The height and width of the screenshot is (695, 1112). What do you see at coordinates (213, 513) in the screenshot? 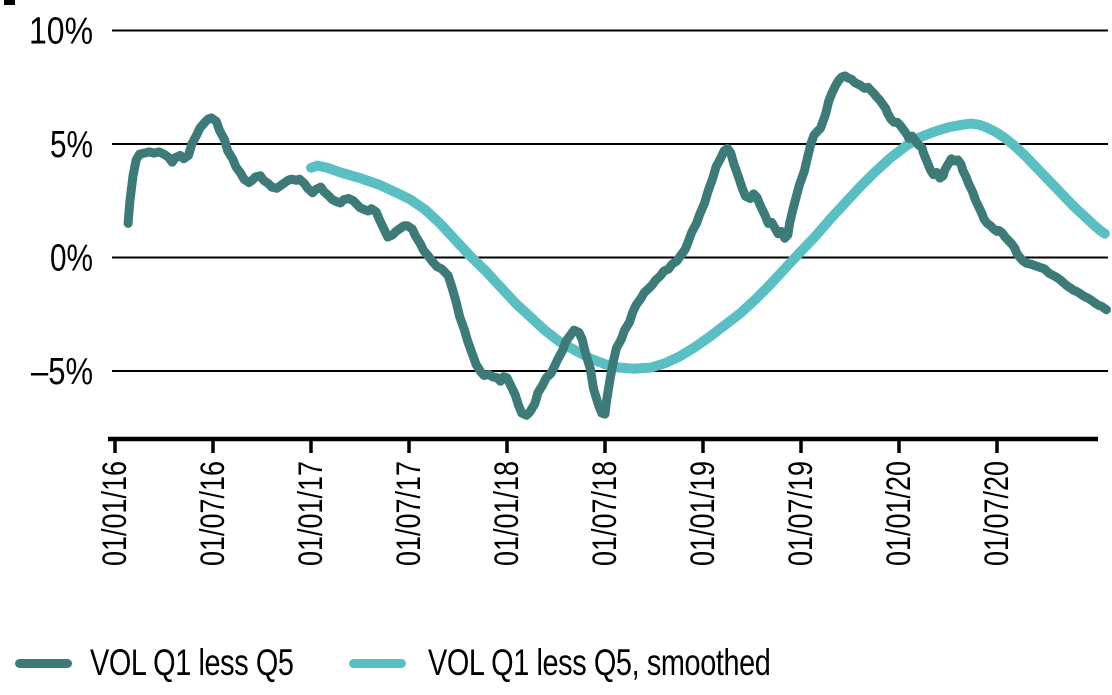
I see `x-tick-label-1: 01/07/16` at bounding box center [213, 513].